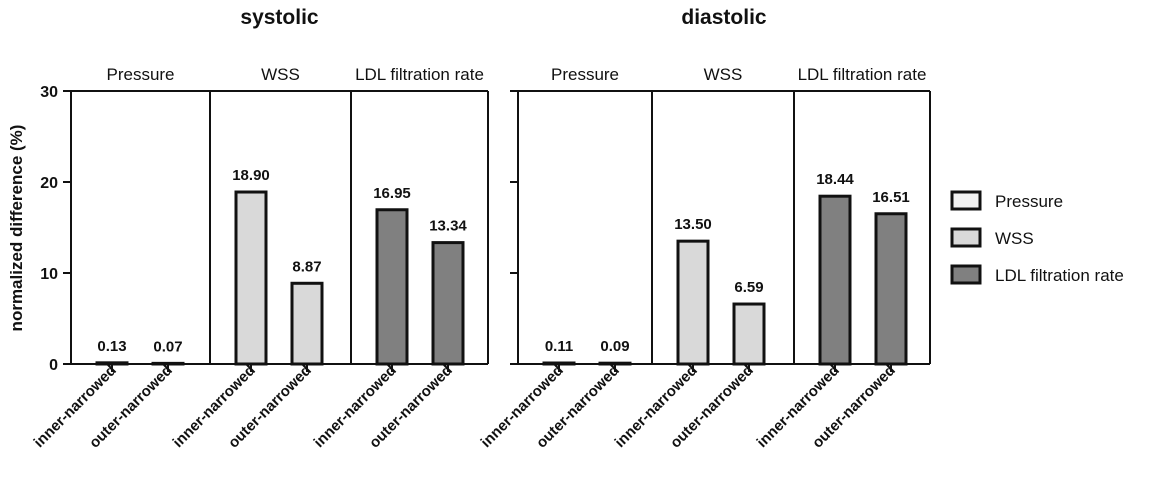 The height and width of the screenshot is (504, 1170). I want to click on data-label: 0.11, so click(559, 346).